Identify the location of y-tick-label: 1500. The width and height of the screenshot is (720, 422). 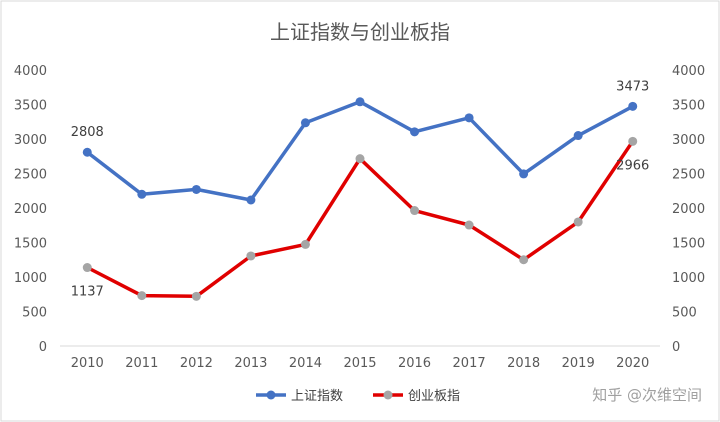
(30, 244).